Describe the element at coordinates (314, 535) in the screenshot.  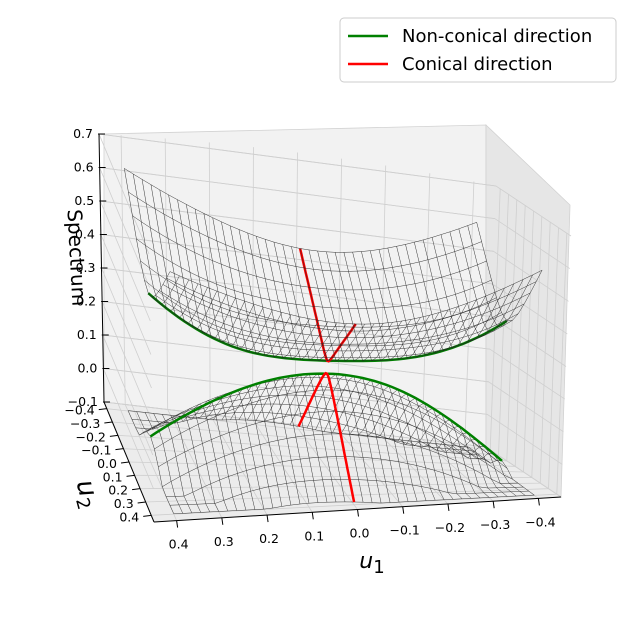
I see `x-tick-label-3: 0.1` at that location.